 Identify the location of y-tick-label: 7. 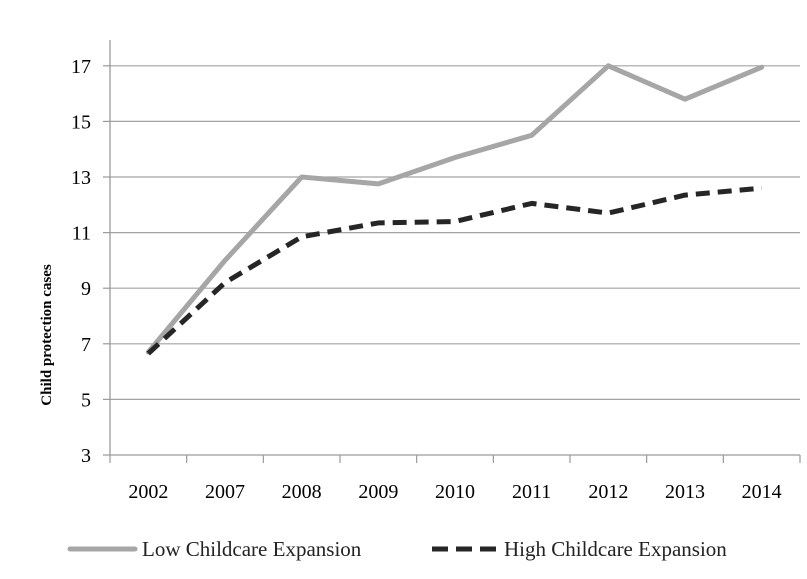
(86, 345).